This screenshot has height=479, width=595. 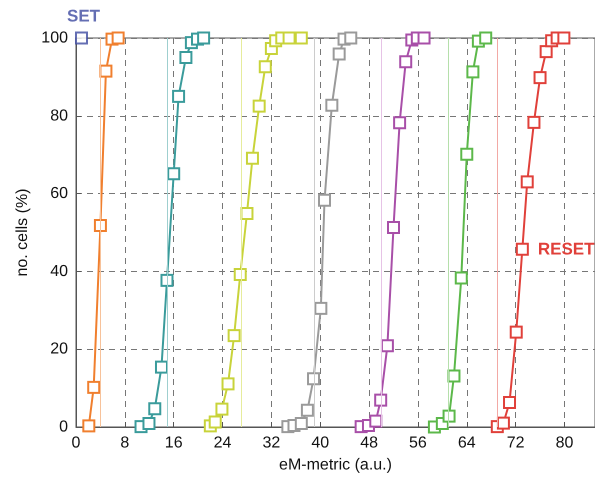 I want to click on x-tick-label: 80, so click(x=565, y=443).